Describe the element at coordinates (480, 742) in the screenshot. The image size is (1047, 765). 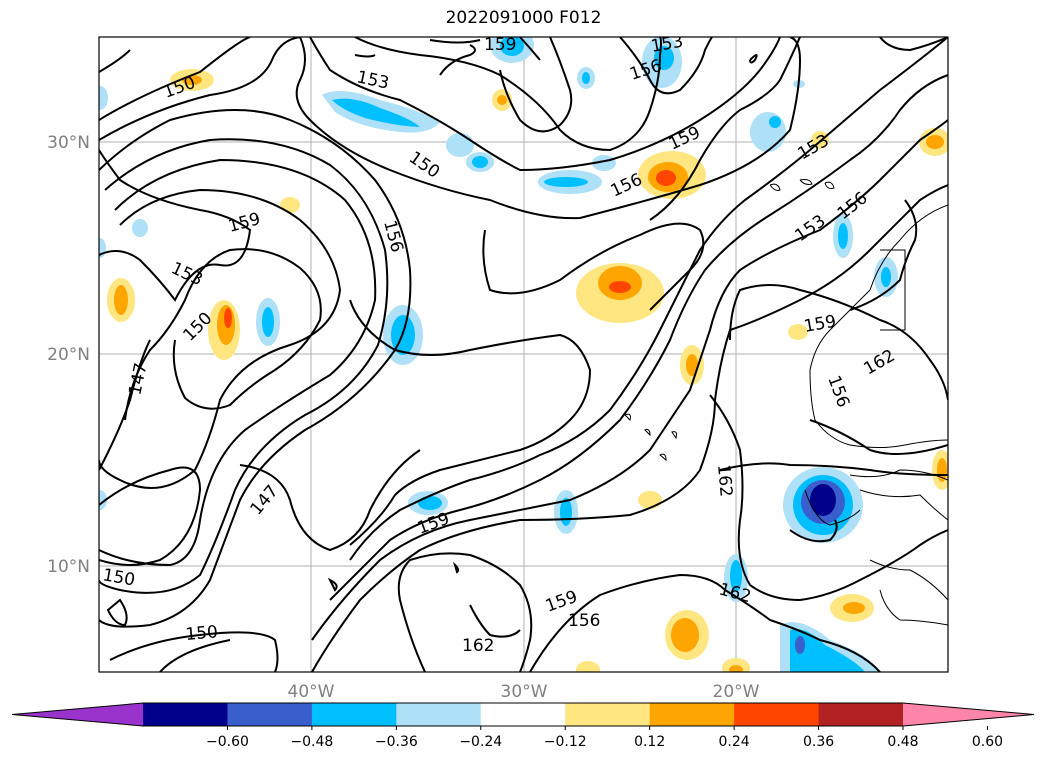
I see `colorbar-tick-label: −0.24` at that location.